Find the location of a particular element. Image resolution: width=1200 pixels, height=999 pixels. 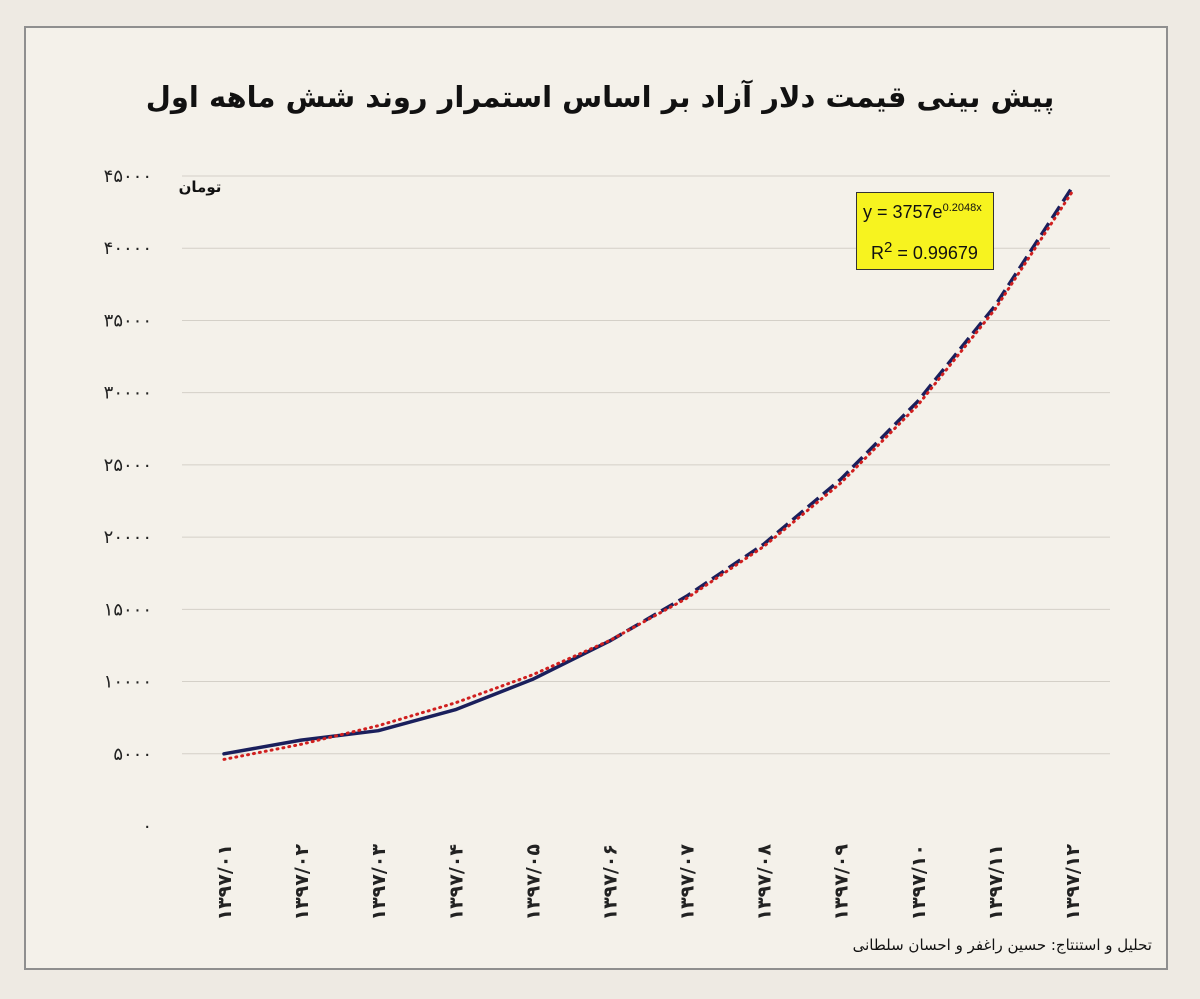

r2-value: = 0.99679 is located at coordinates (935, 253).